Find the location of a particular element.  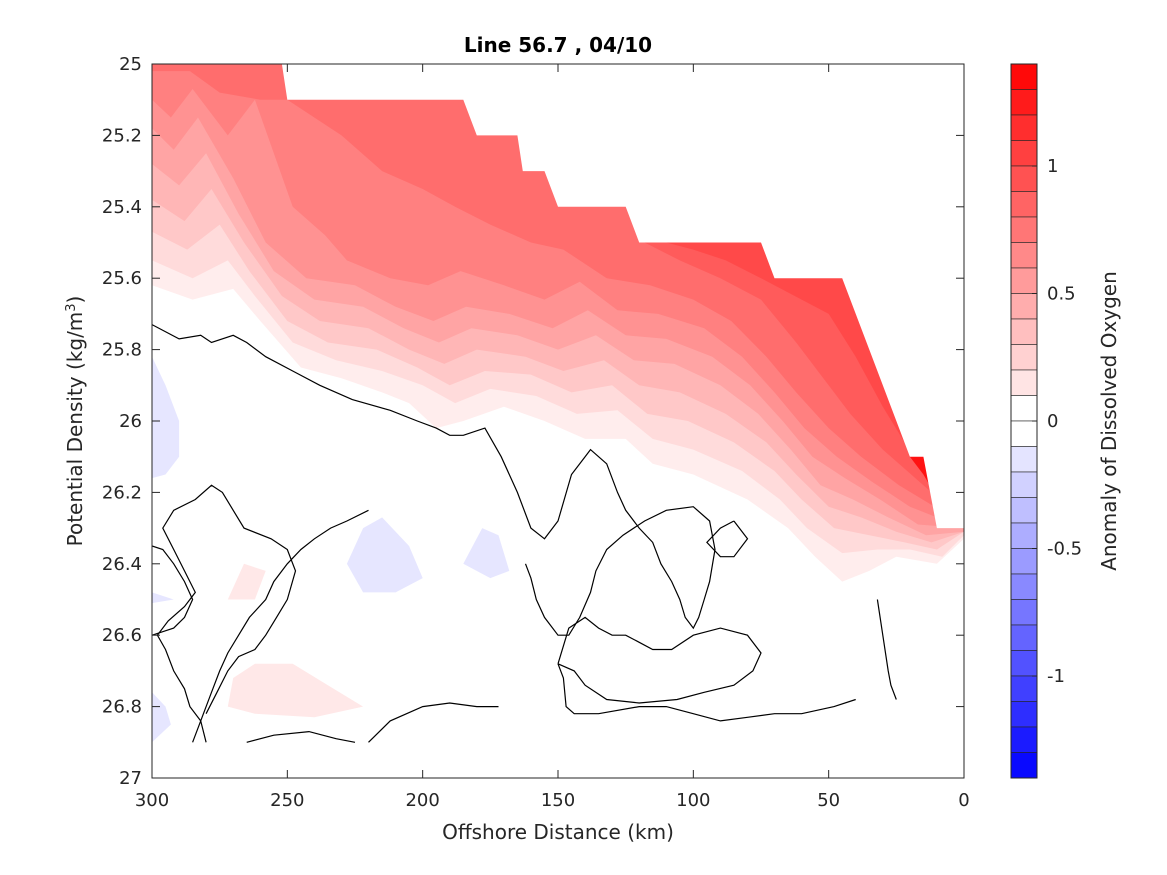

y-axis-label-main: Potential Density (kg/m is located at coordinates (75, 429).